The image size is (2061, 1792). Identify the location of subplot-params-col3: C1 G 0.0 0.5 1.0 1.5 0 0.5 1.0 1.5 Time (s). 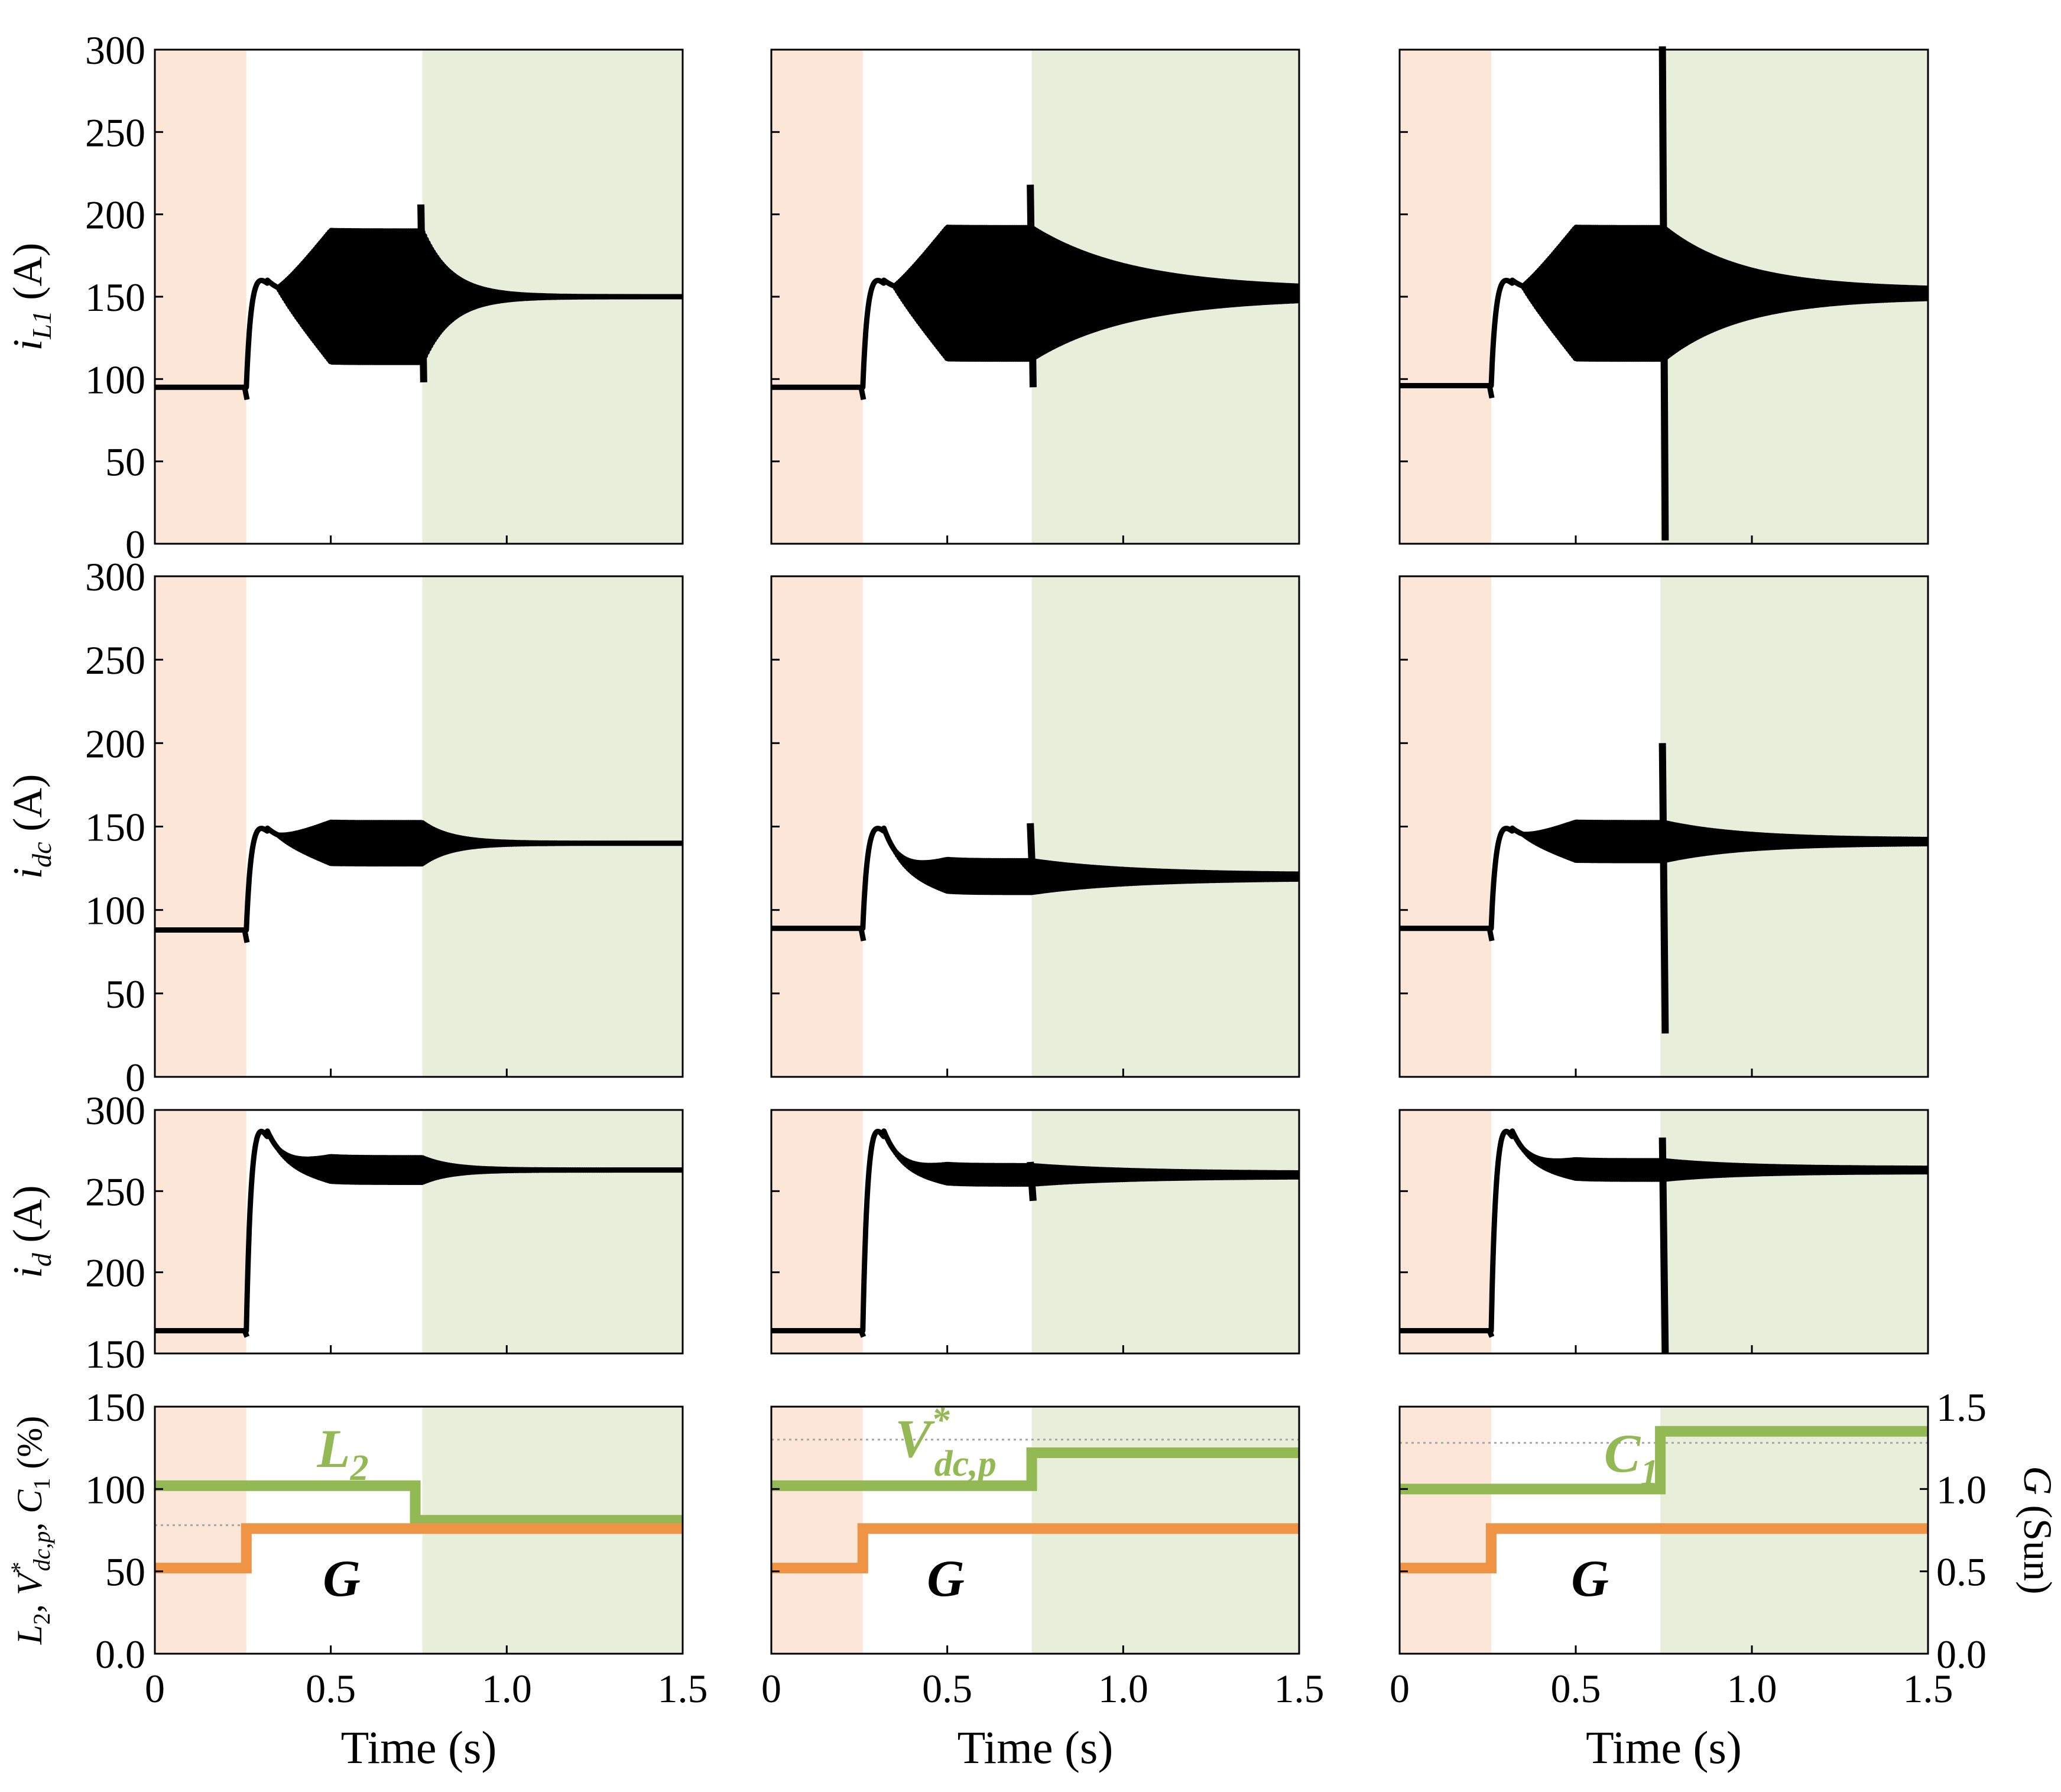
(1688, 1579).